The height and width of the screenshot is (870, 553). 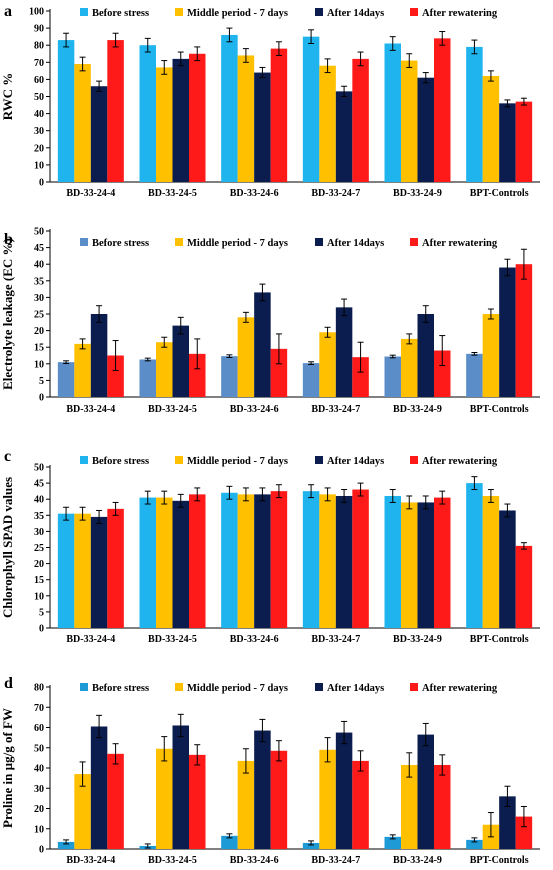 I want to click on y-axis-label: Proline in µg/g of FW, so click(x=7, y=768).